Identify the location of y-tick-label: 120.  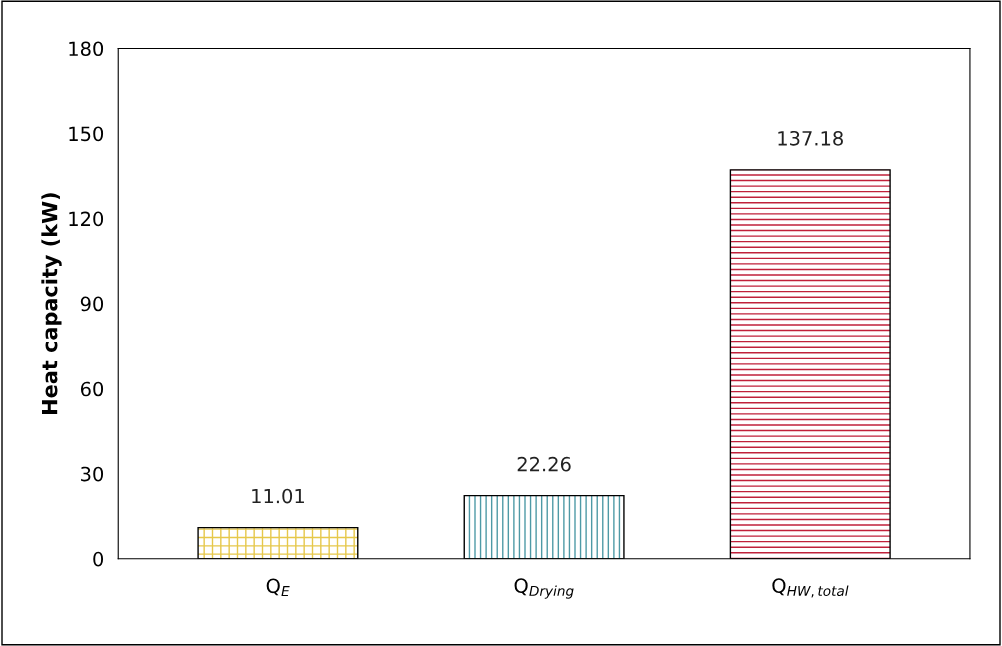
(86, 219).